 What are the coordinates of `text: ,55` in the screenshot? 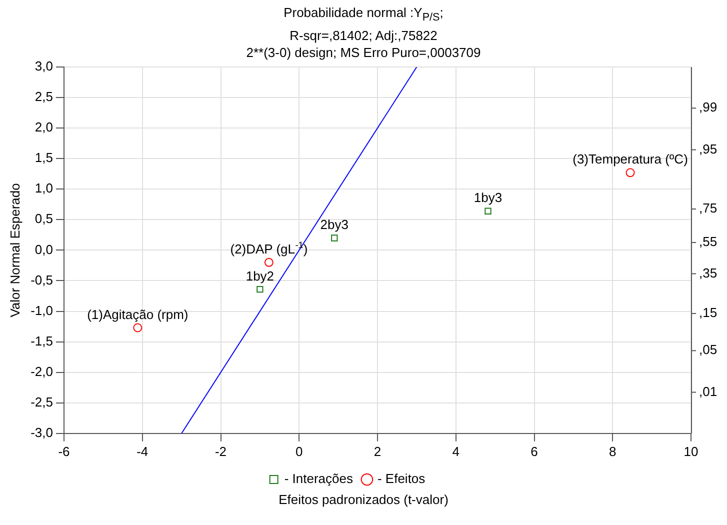 It's located at (708, 241).